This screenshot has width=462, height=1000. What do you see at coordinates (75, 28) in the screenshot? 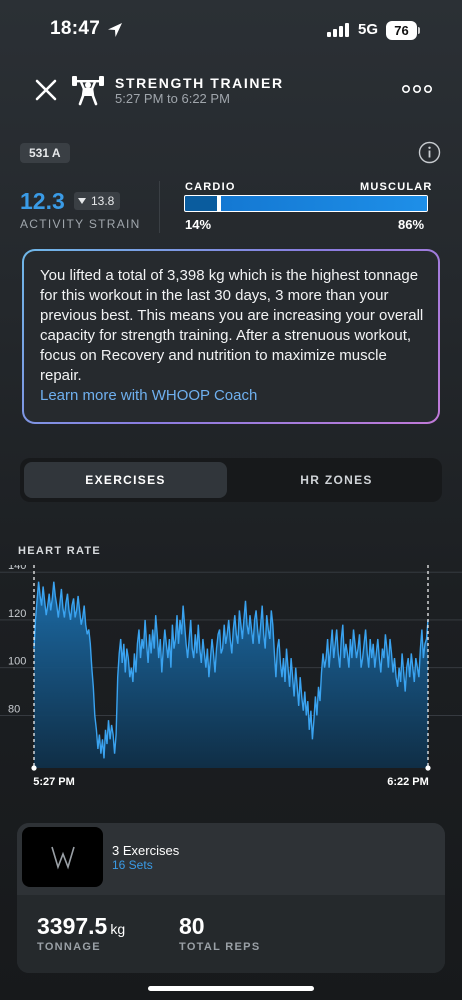
I see `status-time: 18:47` at bounding box center [75, 28].